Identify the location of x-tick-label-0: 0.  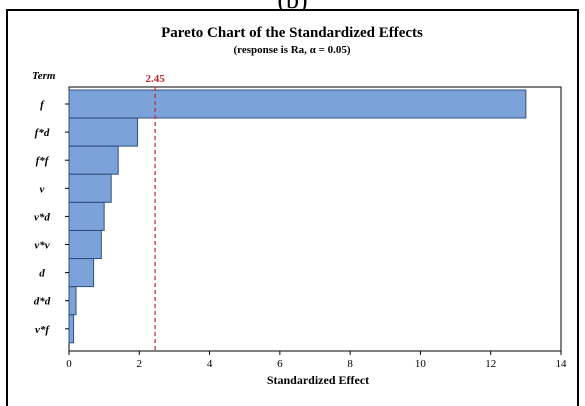
(69, 364).